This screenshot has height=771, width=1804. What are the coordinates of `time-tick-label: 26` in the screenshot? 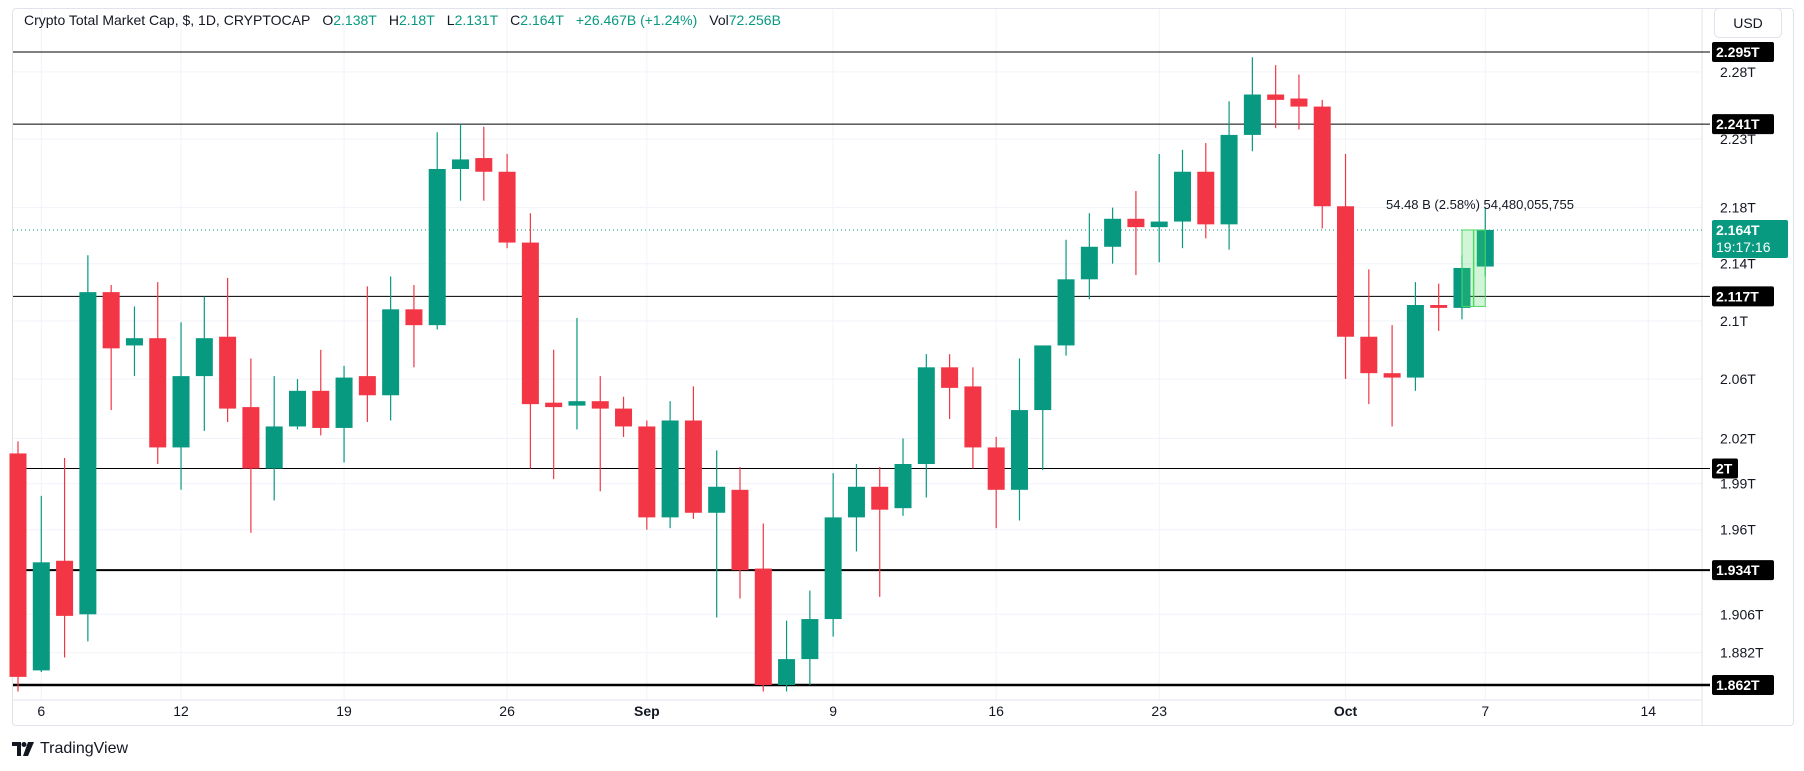 It's located at (507, 711).